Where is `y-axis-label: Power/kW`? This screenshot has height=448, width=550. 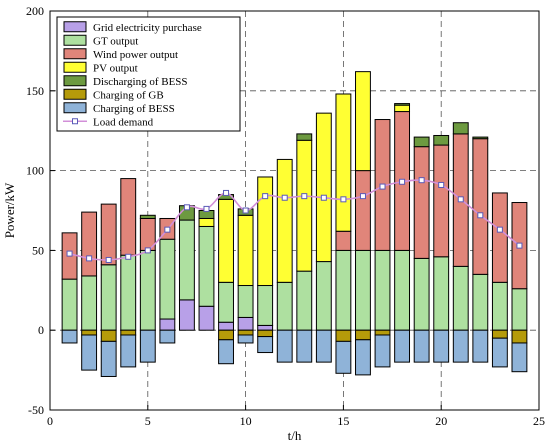 y-axis-label: Power/kW is located at coordinates (9, 210).